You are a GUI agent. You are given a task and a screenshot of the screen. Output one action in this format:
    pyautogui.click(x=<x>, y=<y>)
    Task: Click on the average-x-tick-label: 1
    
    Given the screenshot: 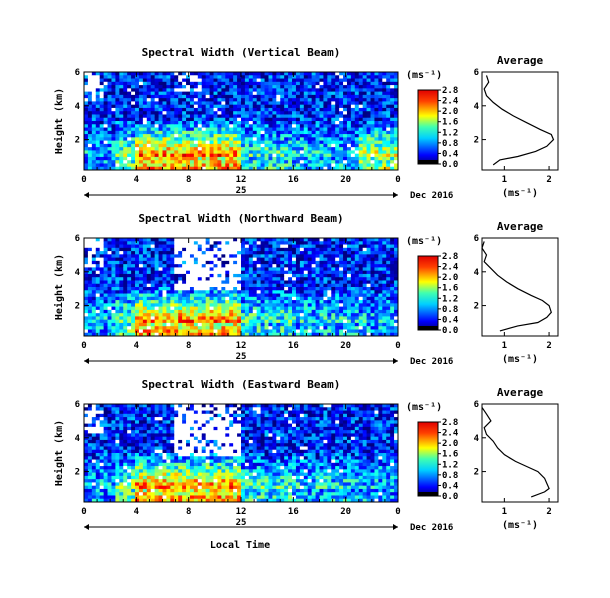 What is the action you would take?
    pyautogui.click(x=504, y=180)
    